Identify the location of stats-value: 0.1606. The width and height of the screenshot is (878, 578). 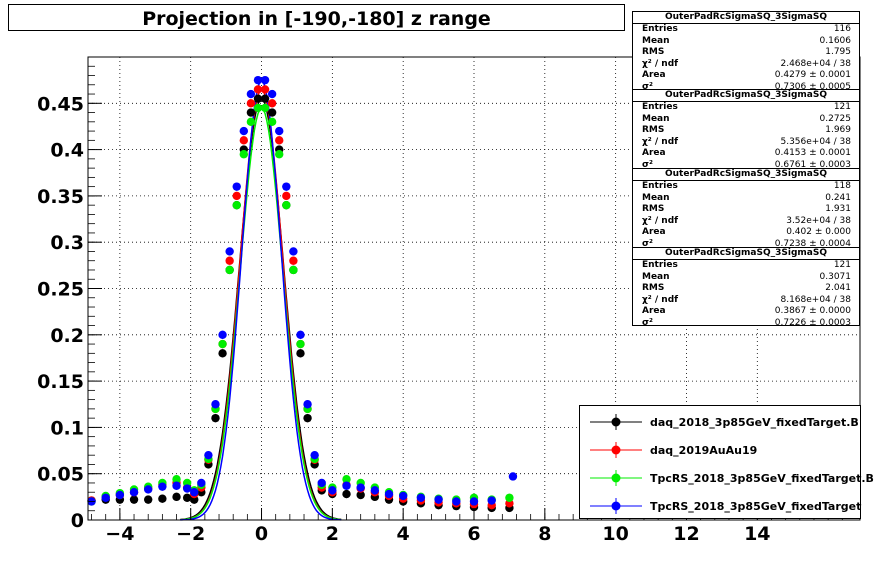
(835, 40).